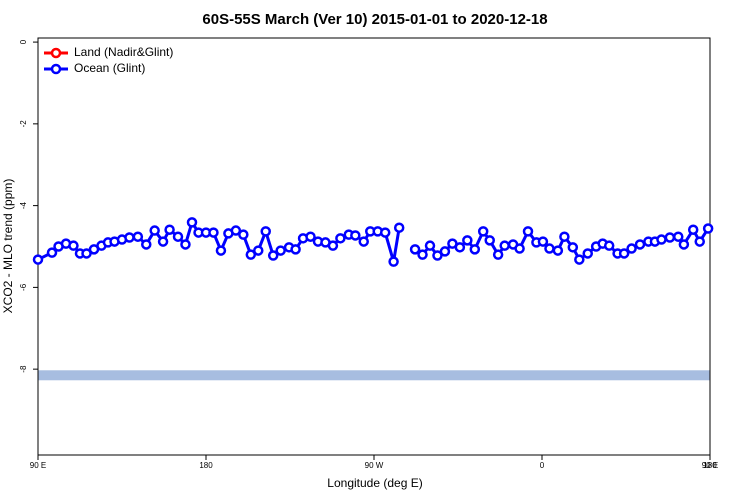 This screenshot has width=750, height=500. What do you see at coordinates (374, 483) in the screenshot?
I see `x-axis-label: Longitude (deg E)` at bounding box center [374, 483].